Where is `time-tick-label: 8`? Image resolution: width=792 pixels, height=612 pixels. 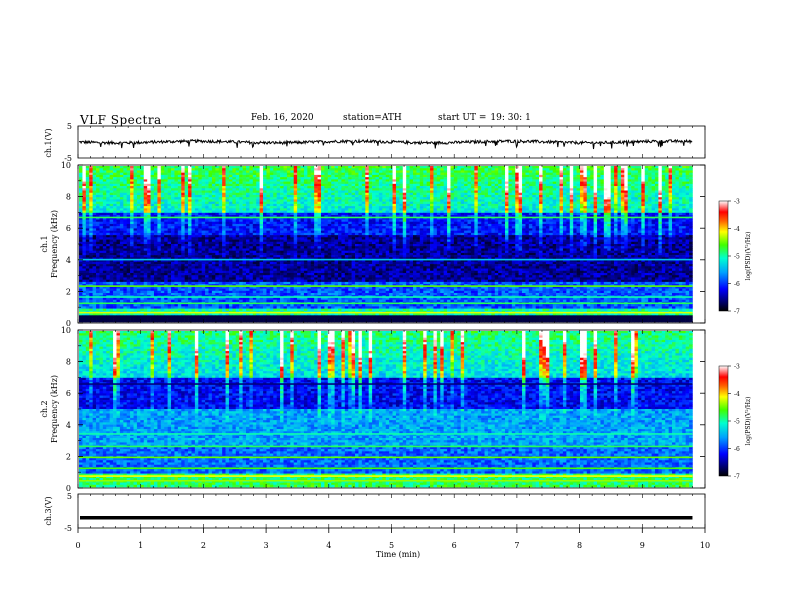
time-tick-label: 8 is located at coordinates (579, 545).